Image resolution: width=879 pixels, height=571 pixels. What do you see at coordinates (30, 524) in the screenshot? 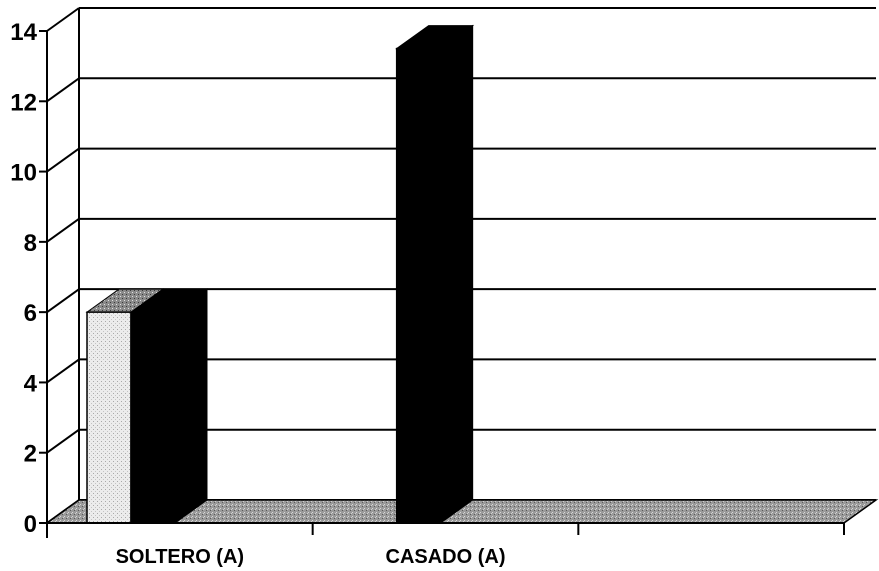
I see `y-tick-label: 0` at bounding box center [30, 524].